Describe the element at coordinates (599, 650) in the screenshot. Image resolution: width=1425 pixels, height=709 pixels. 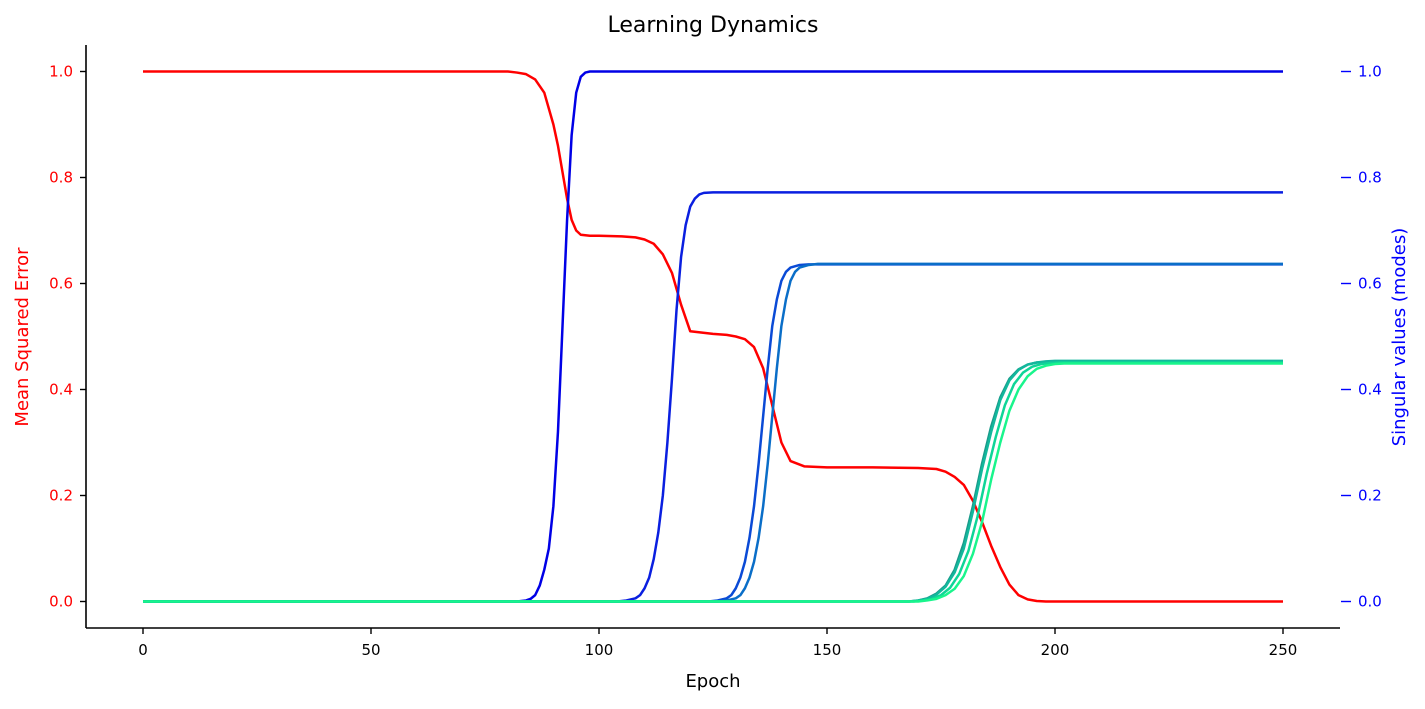
I see `x-tick-label: 100` at that location.